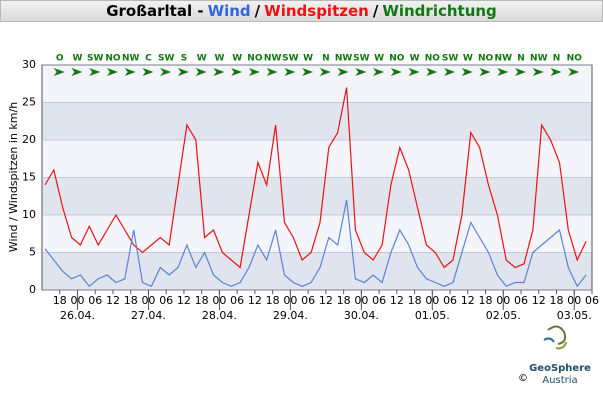  I want to click on date-label: 26.04., so click(77, 315).